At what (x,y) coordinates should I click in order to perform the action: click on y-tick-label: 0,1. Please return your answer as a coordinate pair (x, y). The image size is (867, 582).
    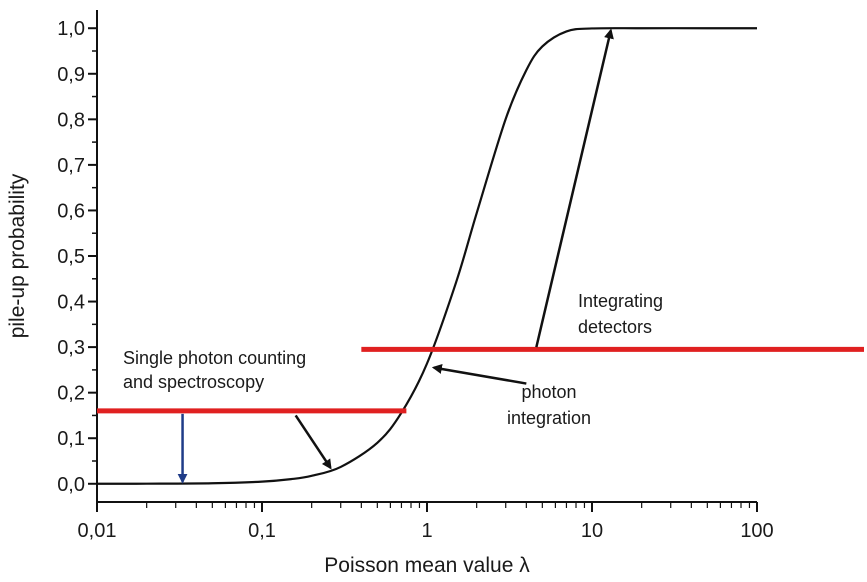
    Looking at the image, I should click on (71, 439).